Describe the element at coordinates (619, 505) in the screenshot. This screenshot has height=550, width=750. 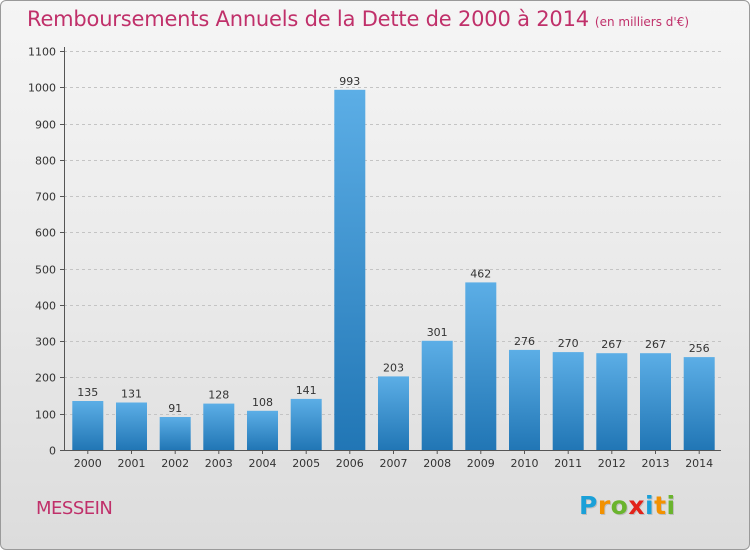
I see `logo-letter: o` at that location.